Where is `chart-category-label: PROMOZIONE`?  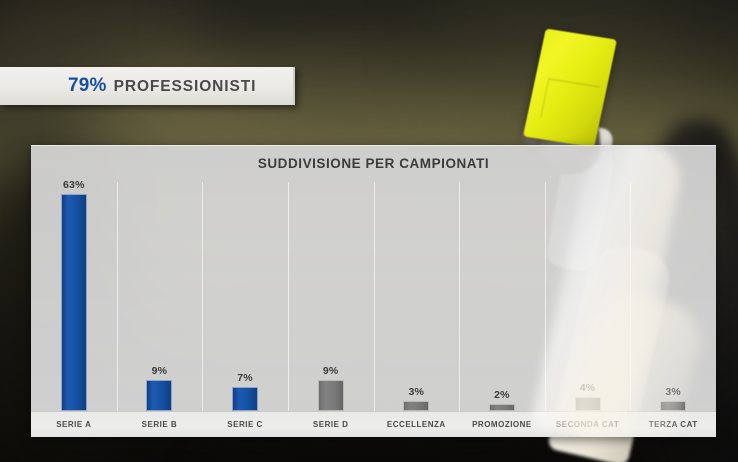 chart-category-label: PROMOZIONE is located at coordinates (502, 424).